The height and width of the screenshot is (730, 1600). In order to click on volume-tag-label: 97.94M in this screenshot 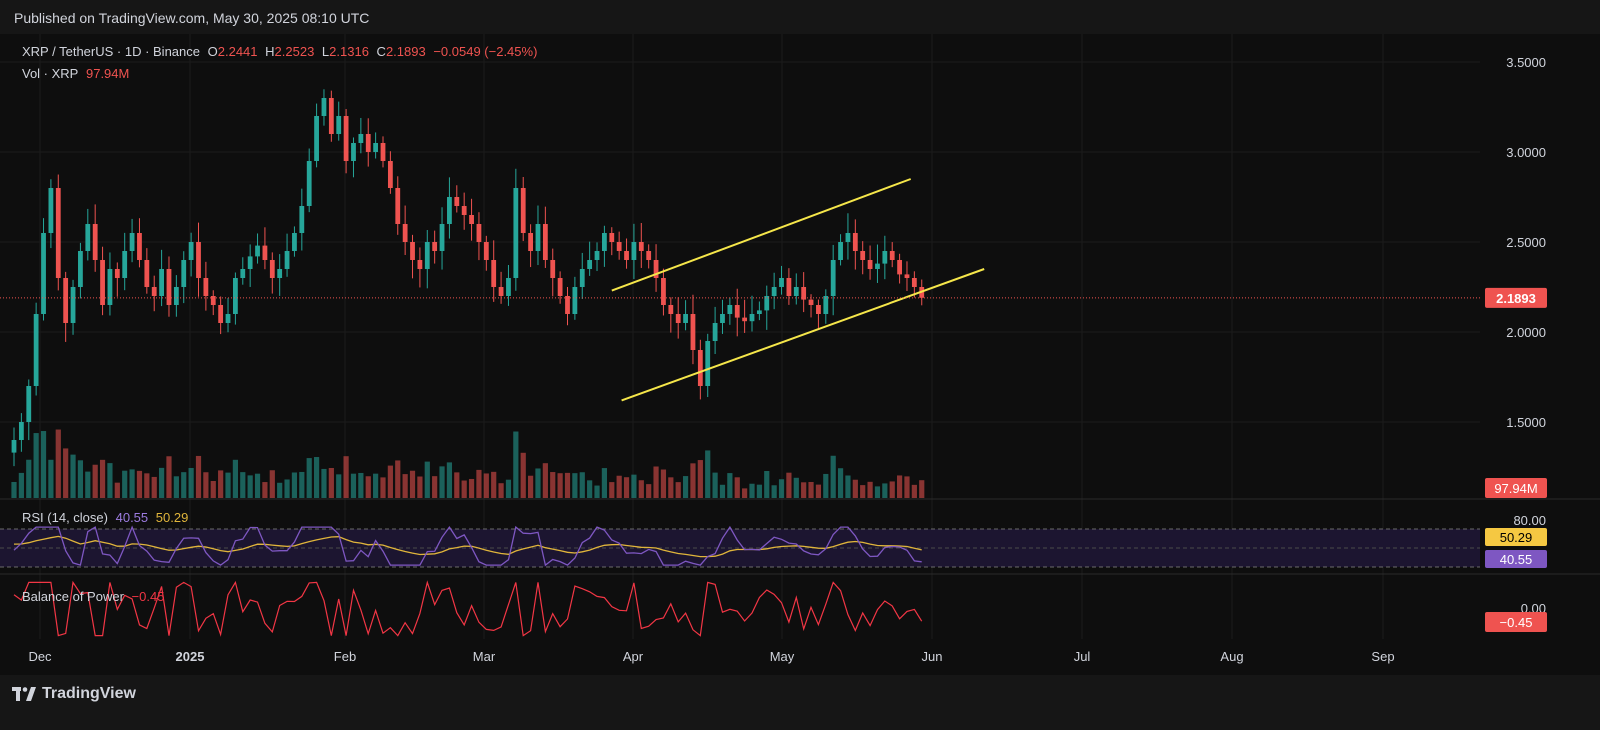, I will do `click(1515, 488)`.